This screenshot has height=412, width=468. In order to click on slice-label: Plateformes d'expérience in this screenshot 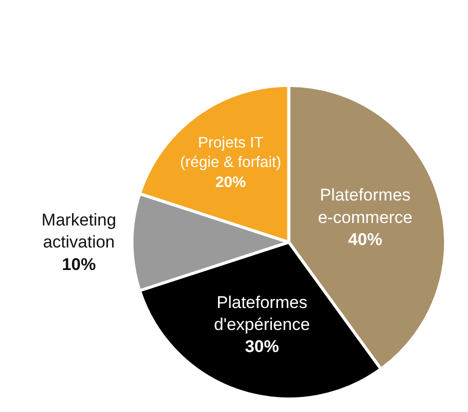, I will do `click(262, 313)`.